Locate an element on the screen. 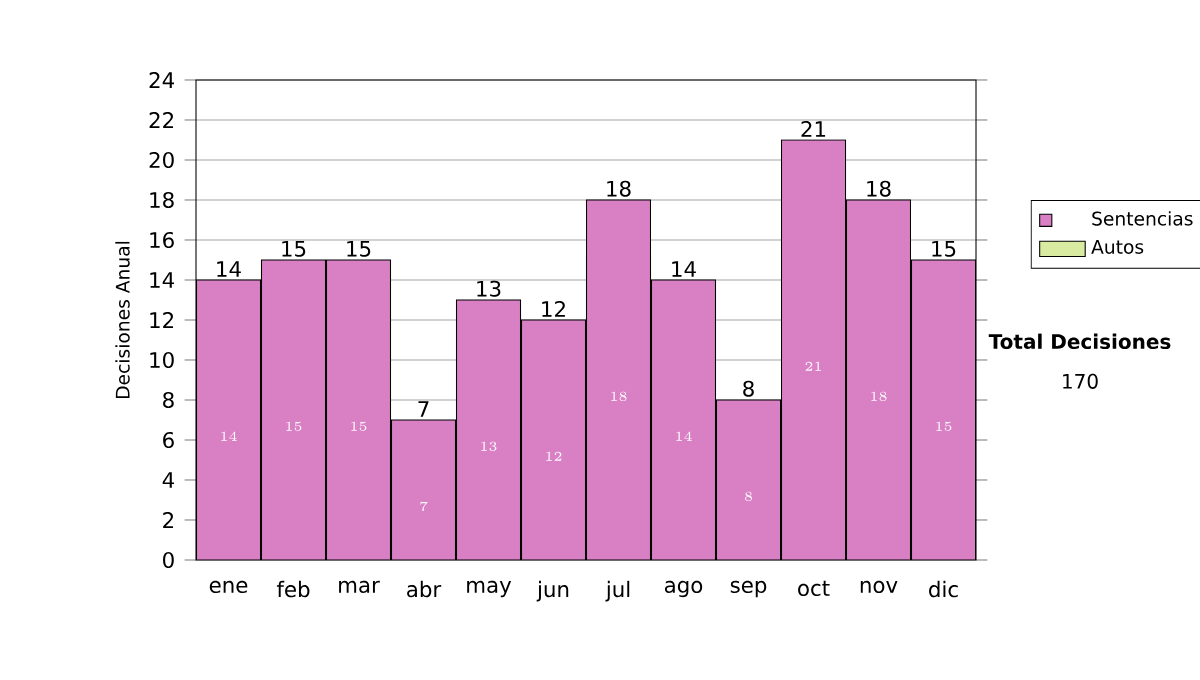  x-tick-label: jun is located at coordinates (552, 591).